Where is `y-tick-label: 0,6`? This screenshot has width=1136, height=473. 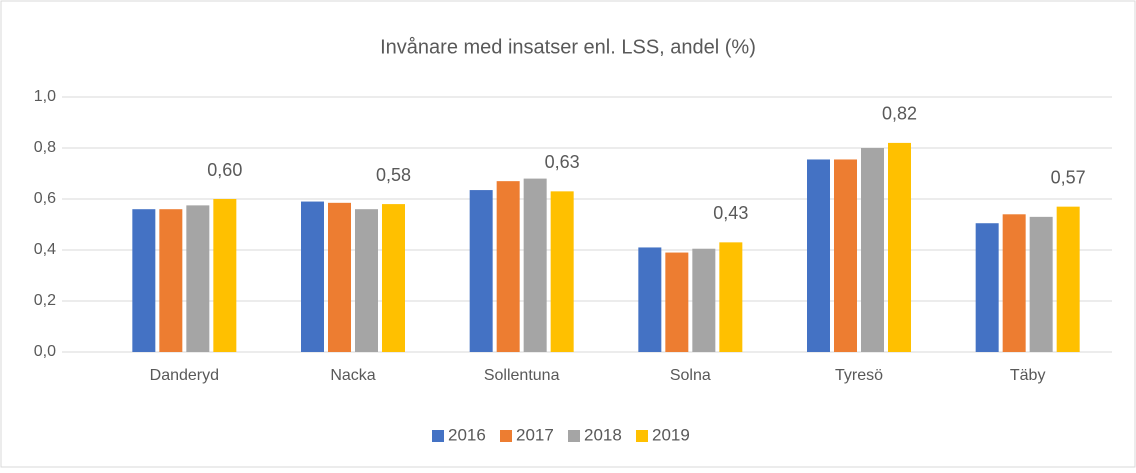
y-tick-label: 0,6 is located at coordinates (45, 198).